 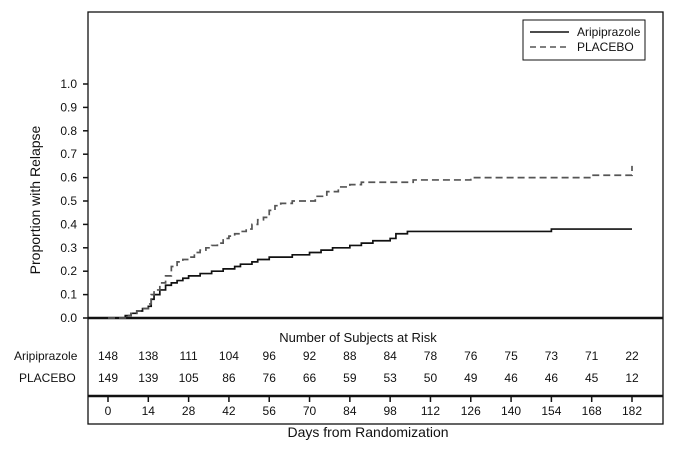 What do you see at coordinates (229, 356) in the screenshot?
I see `risk-value-aripiprazole: 104` at bounding box center [229, 356].